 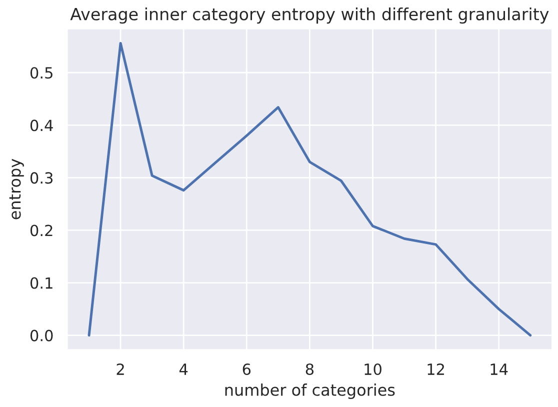 What do you see at coordinates (41, 73) in the screenshot?
I see `y-tick-label: 0.5` at bounding box center [41, 73].